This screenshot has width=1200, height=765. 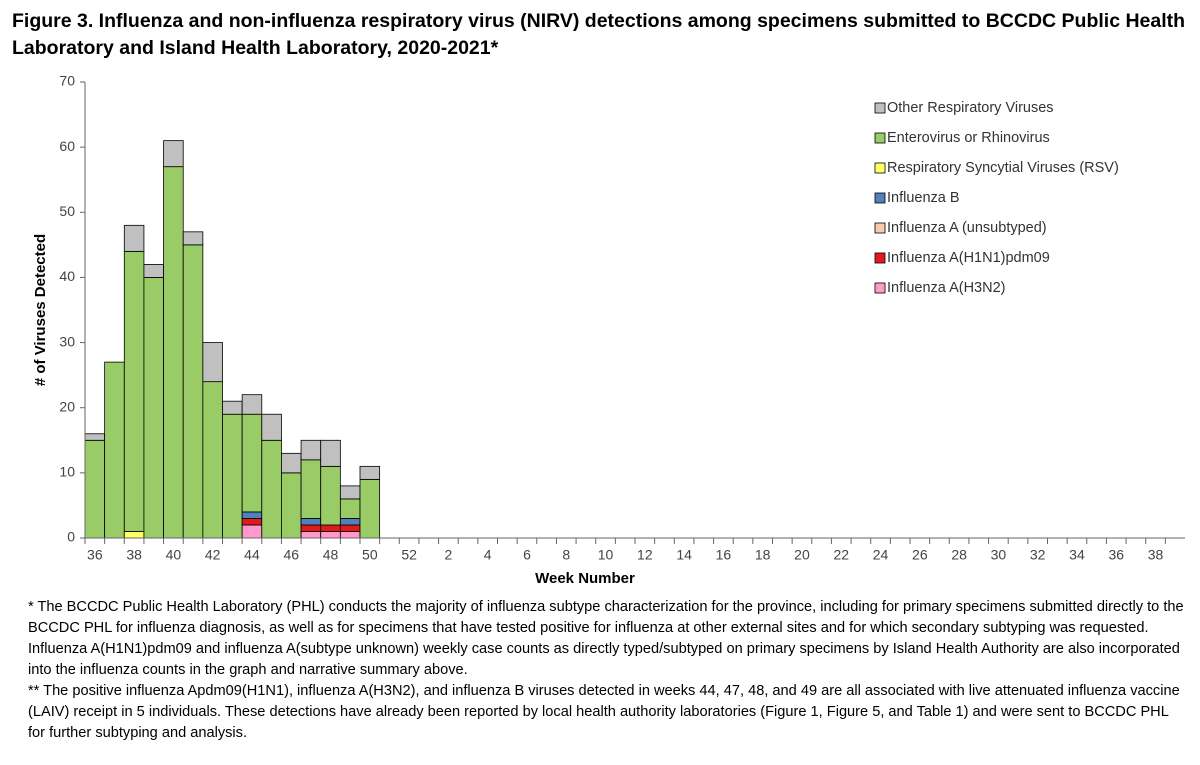 What do you see at coordinates (968, 258) in the screenshot?
I see `legend-label: Influenza A(H1N1)pdm09` at bounding box center [968, 258].